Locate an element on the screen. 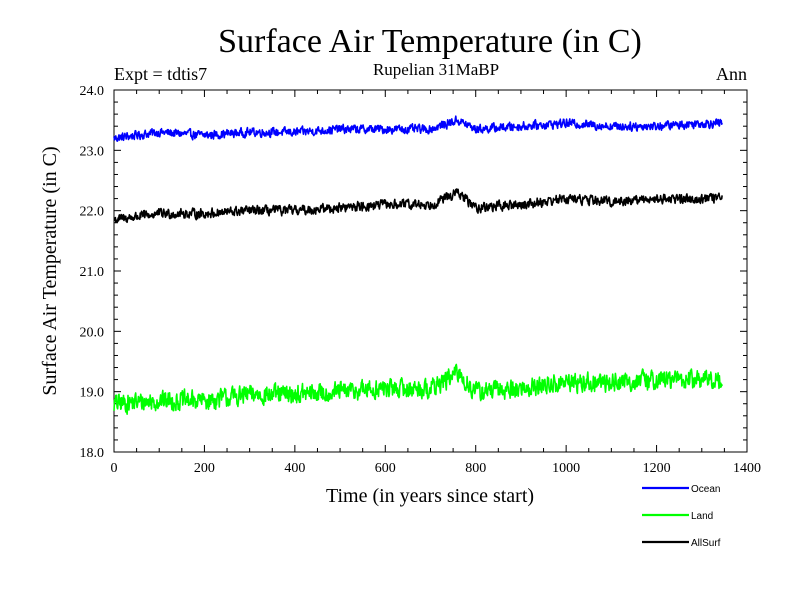  y-axis-label: Surface Air Temperature (in C) is located at coordinates (50, 270).